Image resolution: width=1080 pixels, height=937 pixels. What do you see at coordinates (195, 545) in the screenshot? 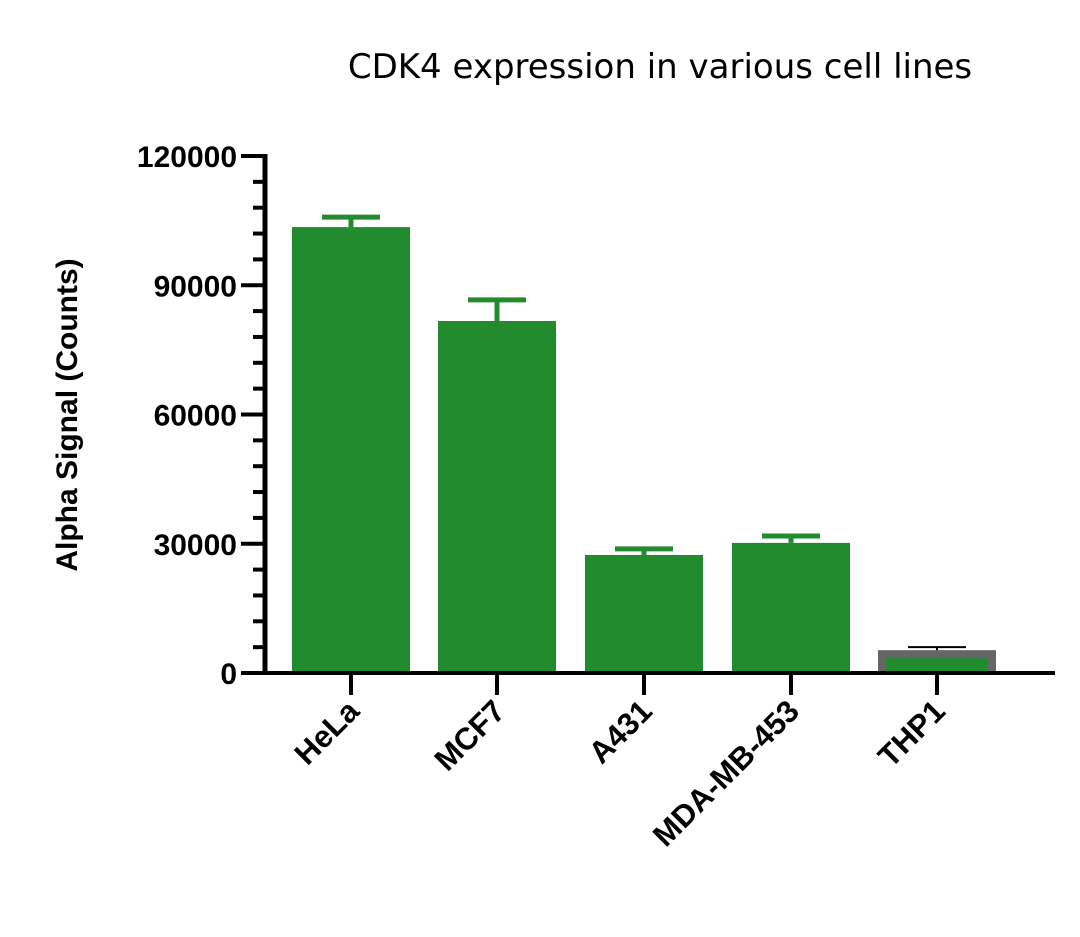
I see `y-tick-label: 30000` at bounding box center [195, 545].